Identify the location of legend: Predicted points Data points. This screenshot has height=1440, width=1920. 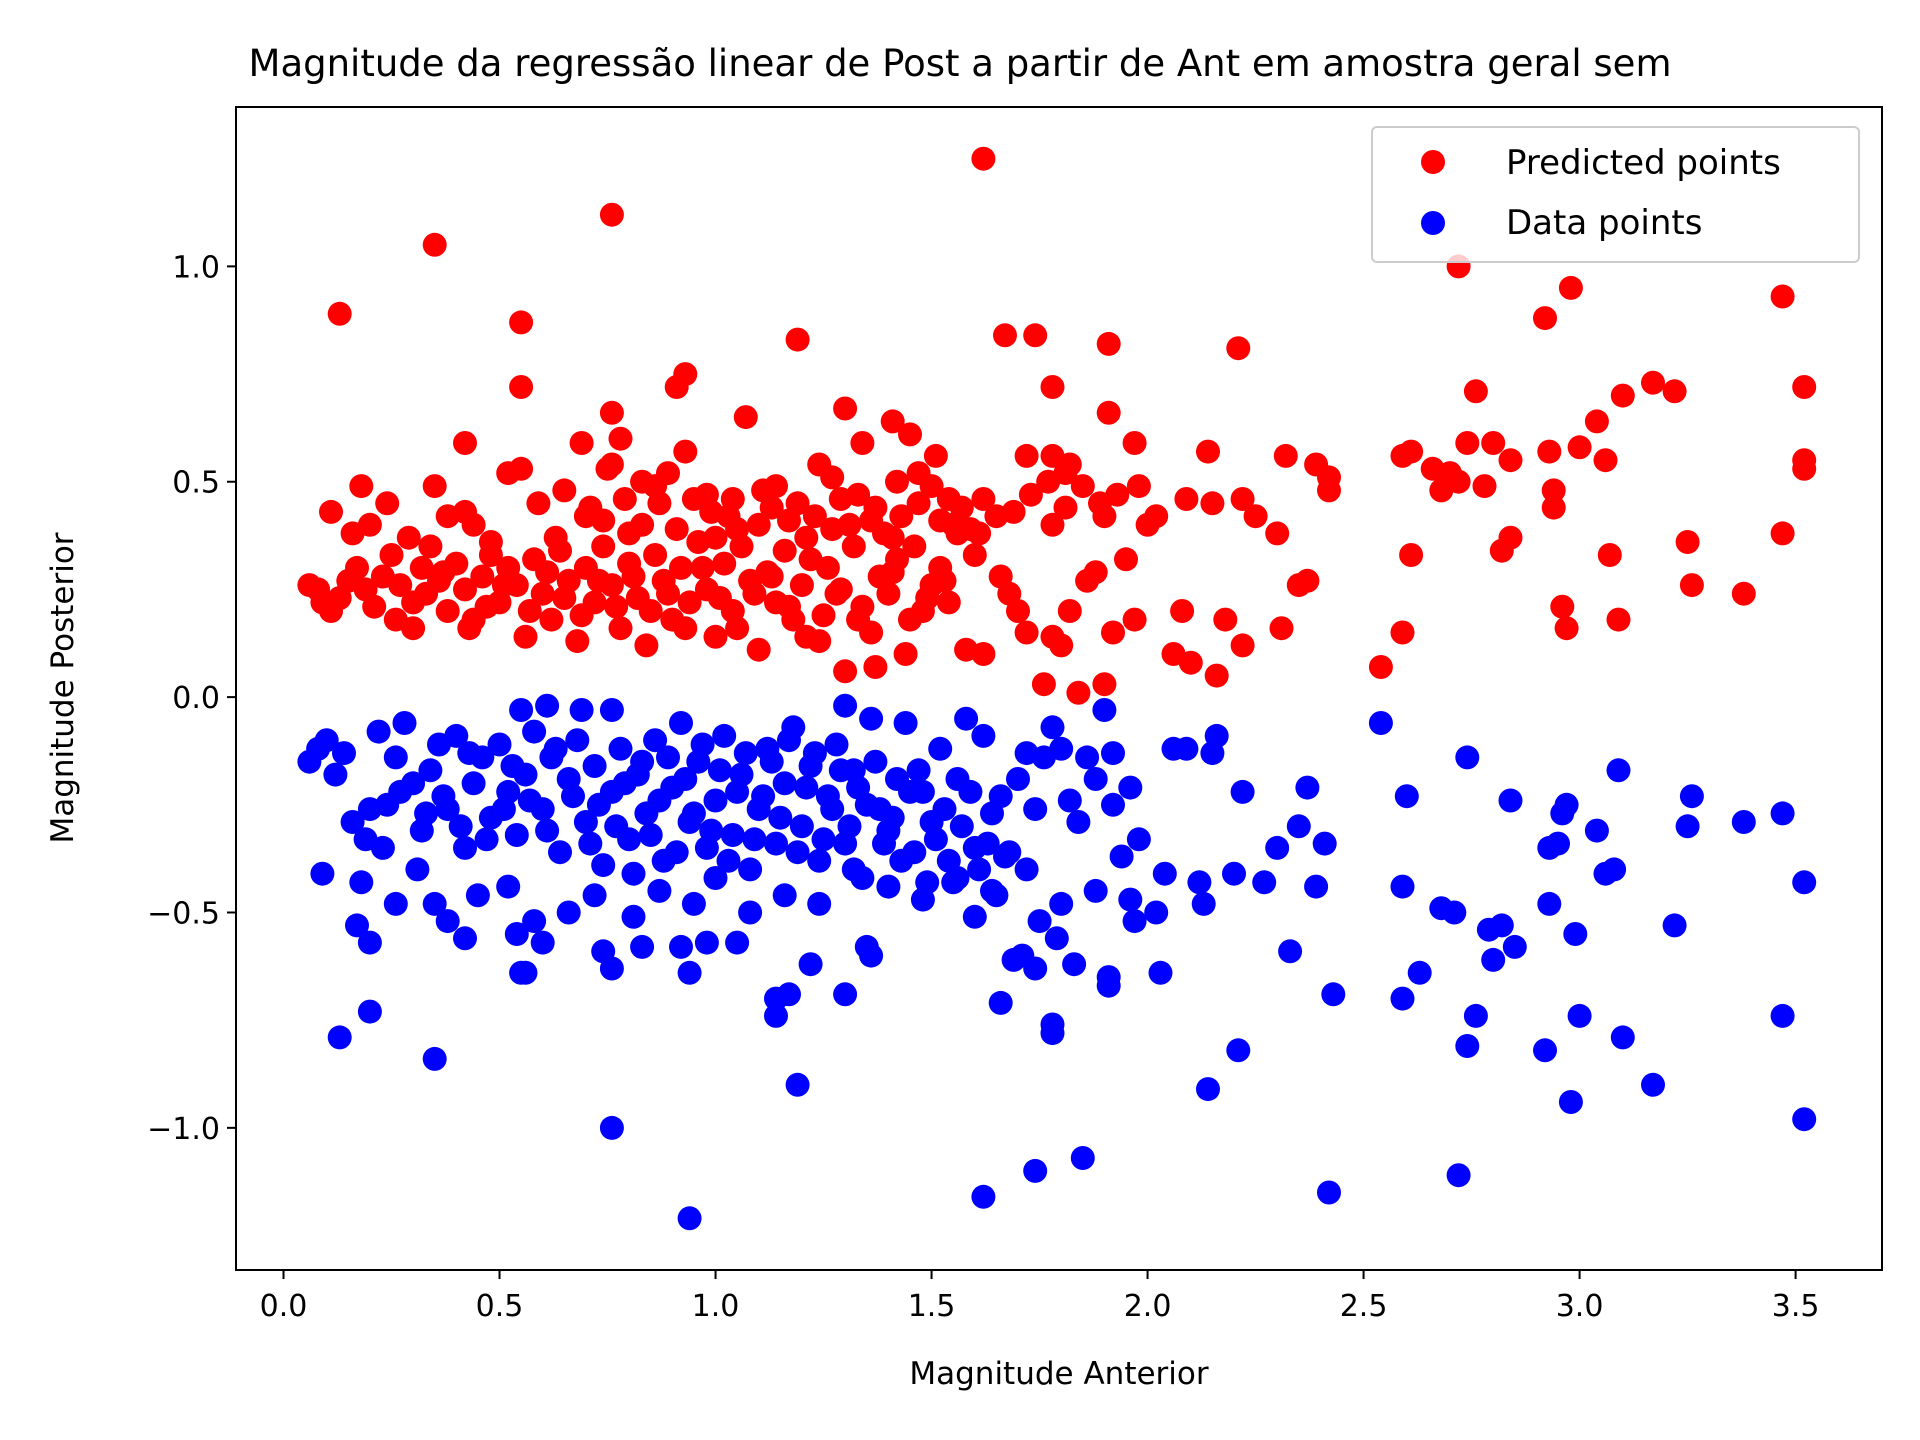
(1615, 194).